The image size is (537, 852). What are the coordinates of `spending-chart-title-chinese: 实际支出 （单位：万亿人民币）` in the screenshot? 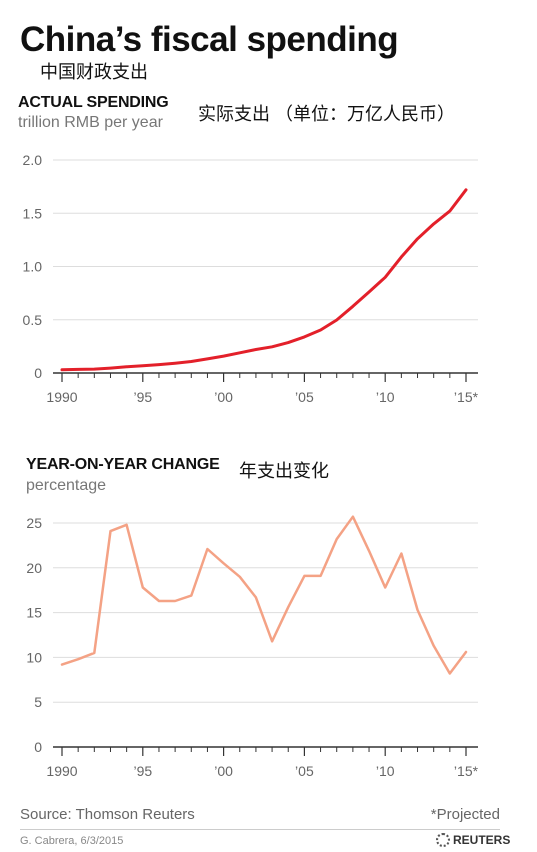 It's located at (326, 114).